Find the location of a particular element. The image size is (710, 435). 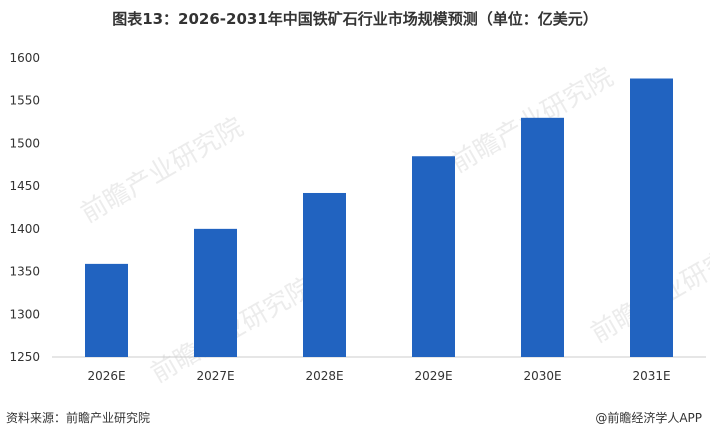

source-note: 资料来源：前瞻产业研究院 is located at coordinates (78, 418).